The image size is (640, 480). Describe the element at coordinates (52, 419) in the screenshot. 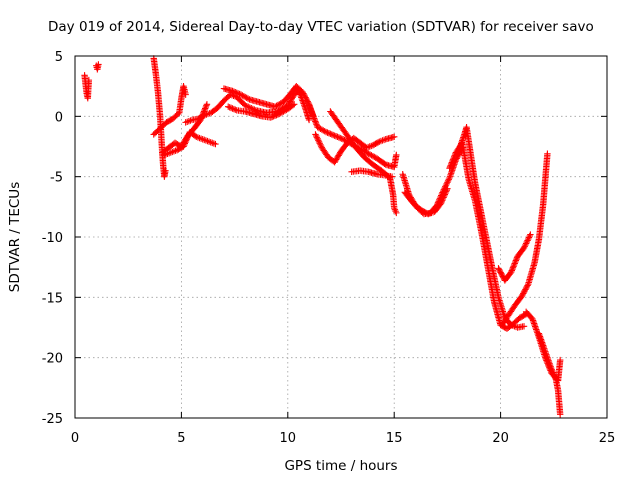

I see `y-tick-label: -25` at that location.